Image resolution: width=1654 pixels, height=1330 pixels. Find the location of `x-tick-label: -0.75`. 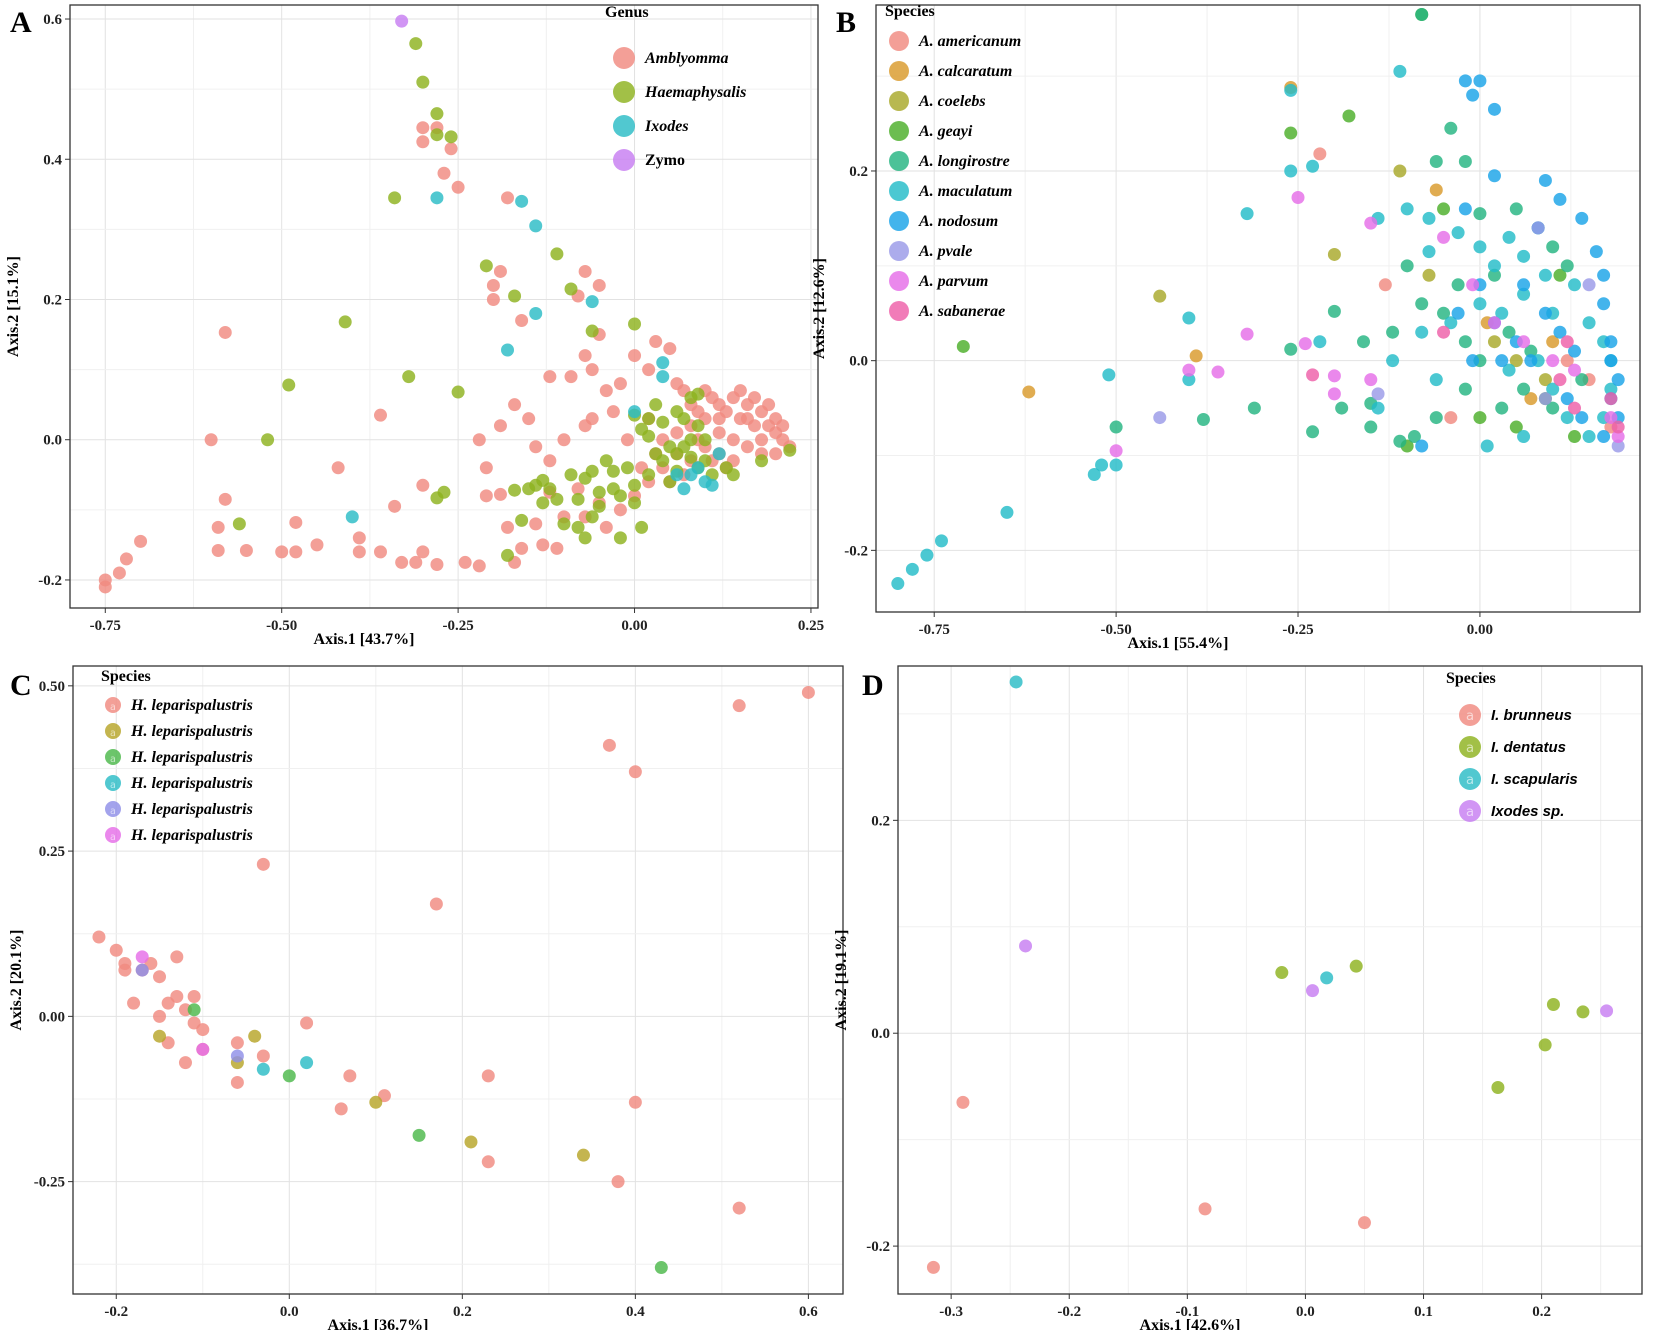

x-tick-label: -0.75 is located at coordinates (934, 630).